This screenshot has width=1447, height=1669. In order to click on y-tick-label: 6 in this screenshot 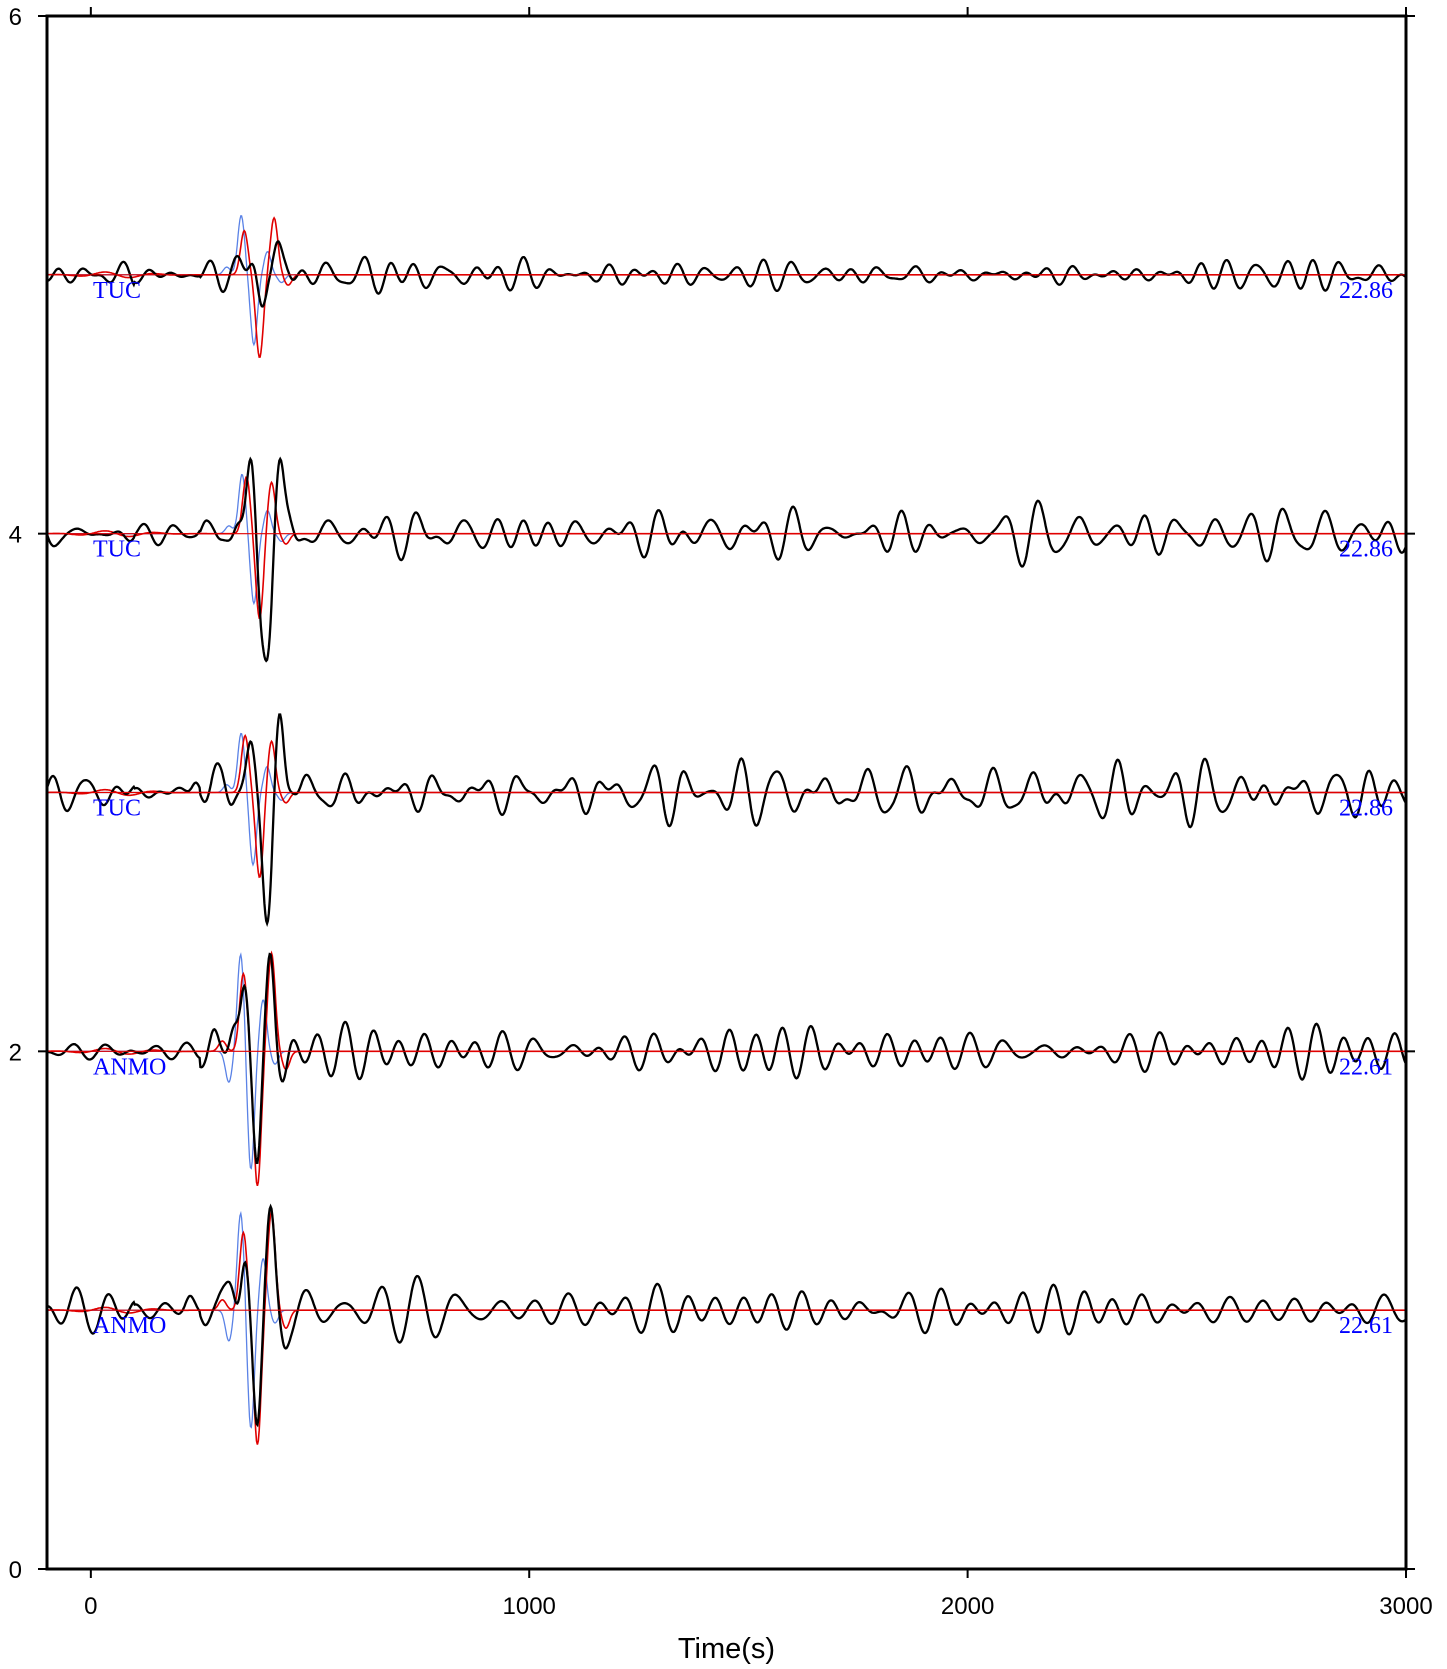, I will do `click(15, 17)`.